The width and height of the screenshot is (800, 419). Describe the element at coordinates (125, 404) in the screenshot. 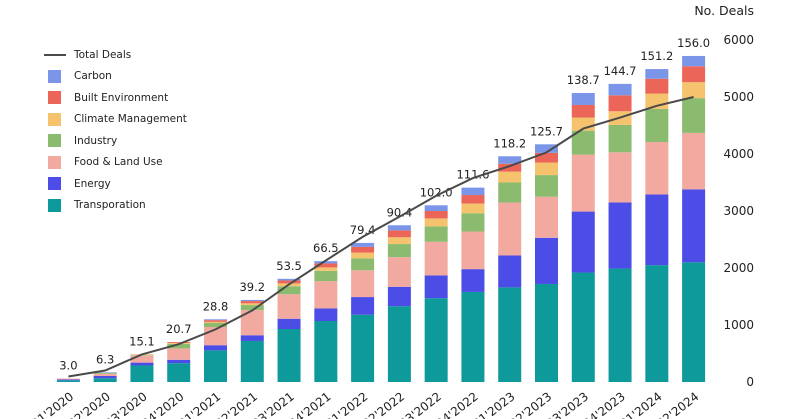

I see `x-tick-label: Q3'2020` at that location.